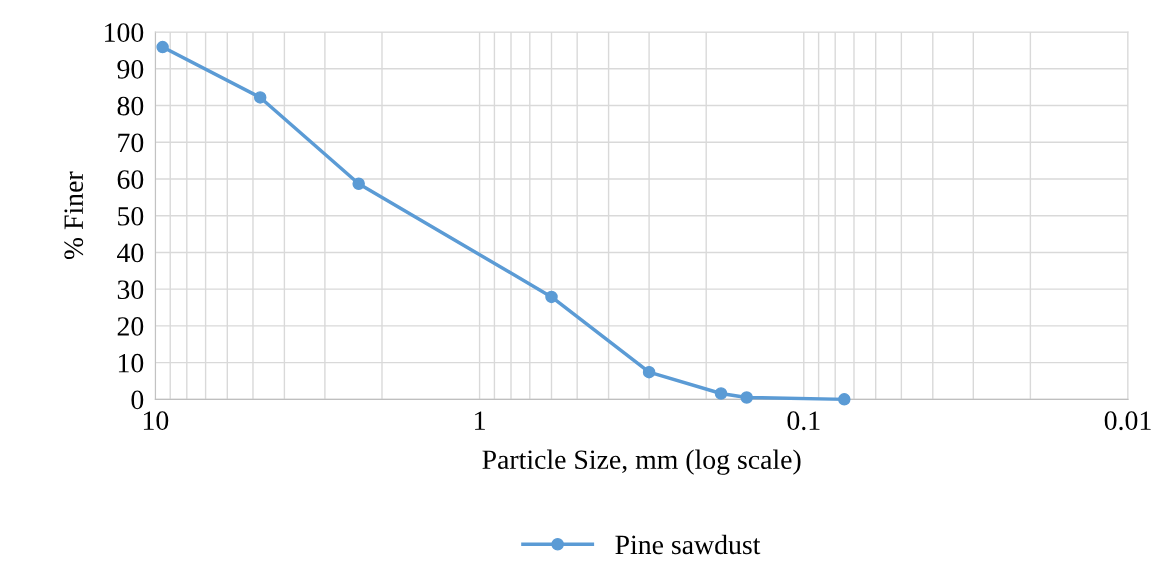 This screenshot has height=583, width=1151. I want to click on y-tick-label: 50, so click(131, 216).